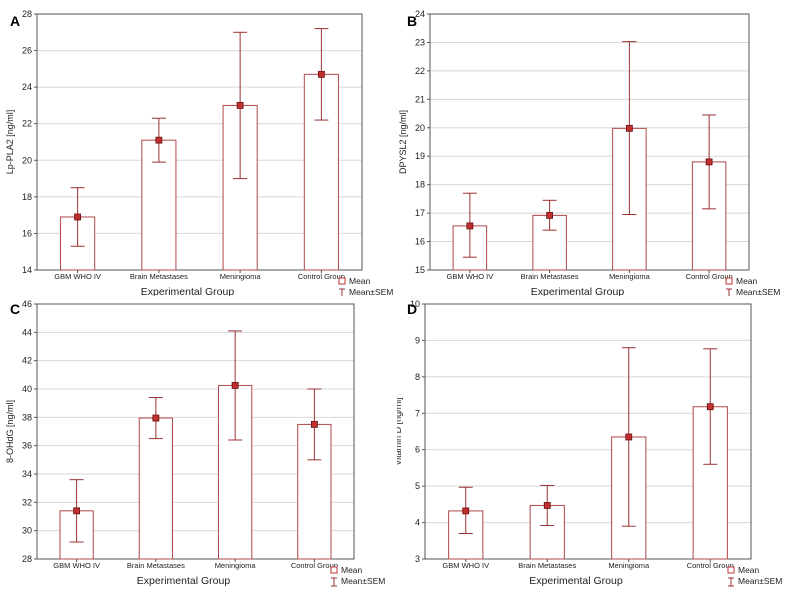 The width and height of the screenshot is (793, 597). I want to click on bar, so click(156, 488).